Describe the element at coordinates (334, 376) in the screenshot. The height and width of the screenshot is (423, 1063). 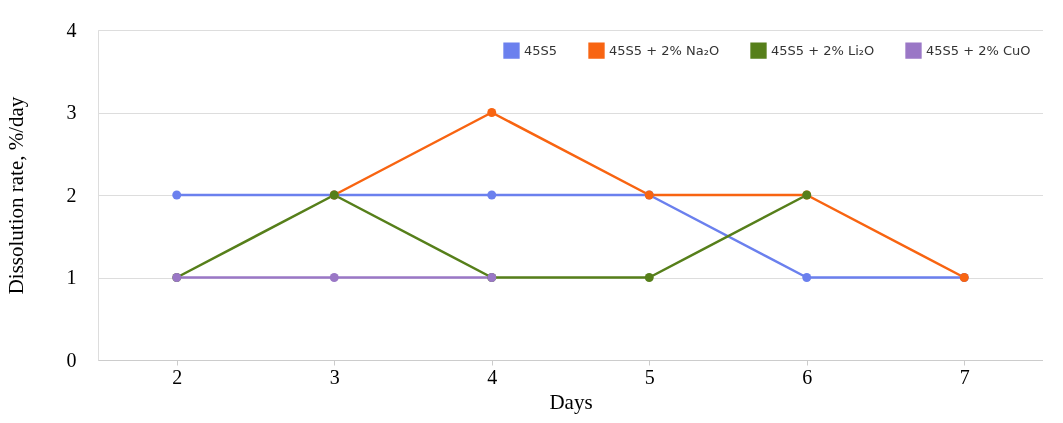
I see `x-tick-label: 3` at that location.